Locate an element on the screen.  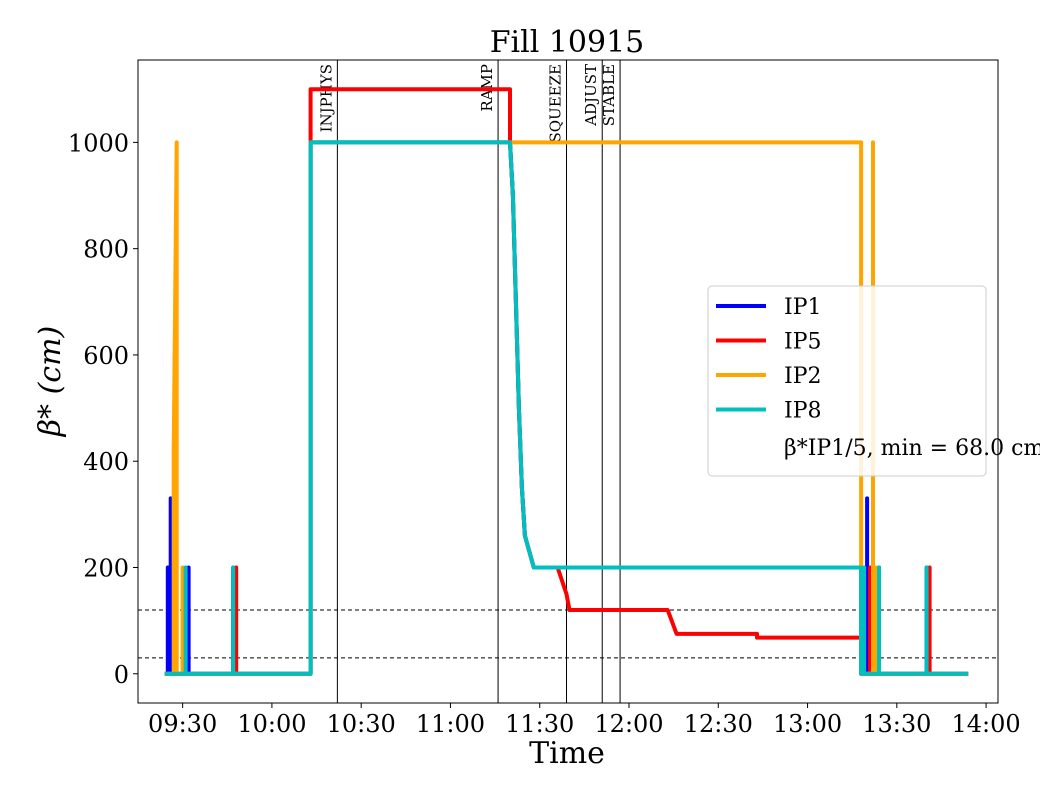
legend-label-ip2: IP2 is located at coordinates (803, 376).